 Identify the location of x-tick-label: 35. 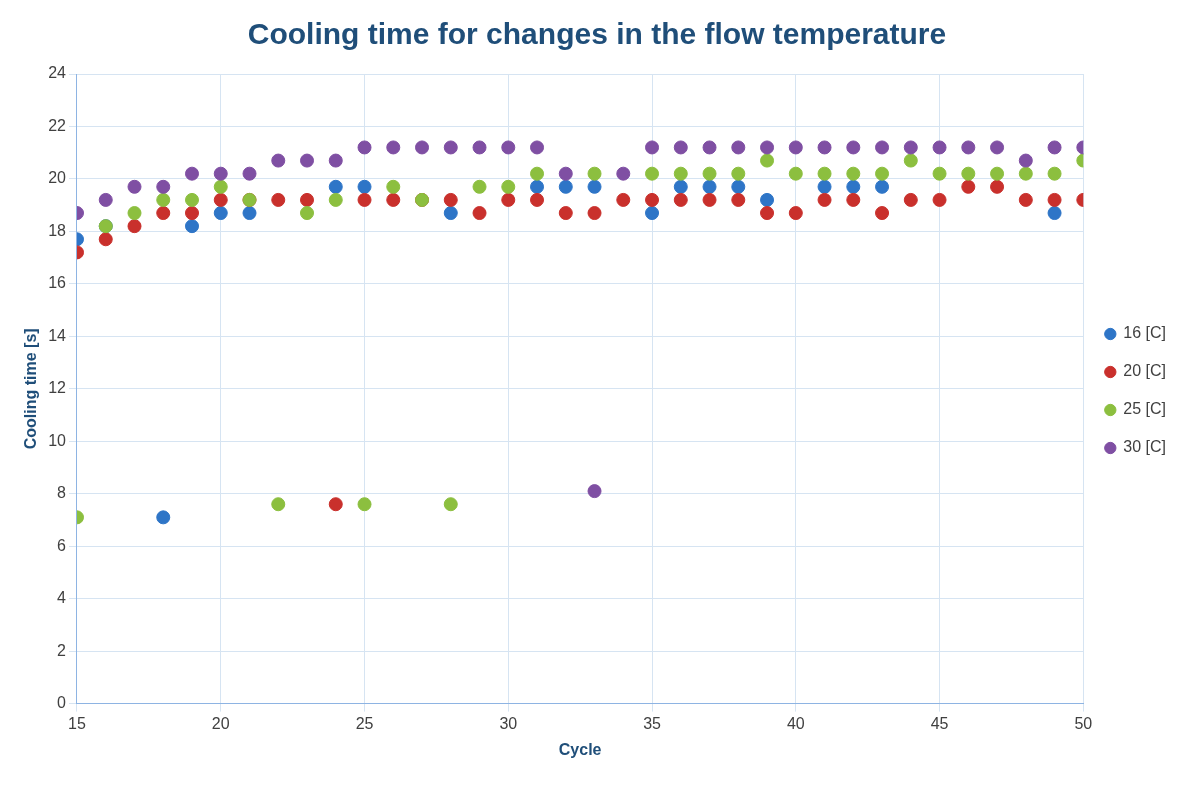
(652, 723).